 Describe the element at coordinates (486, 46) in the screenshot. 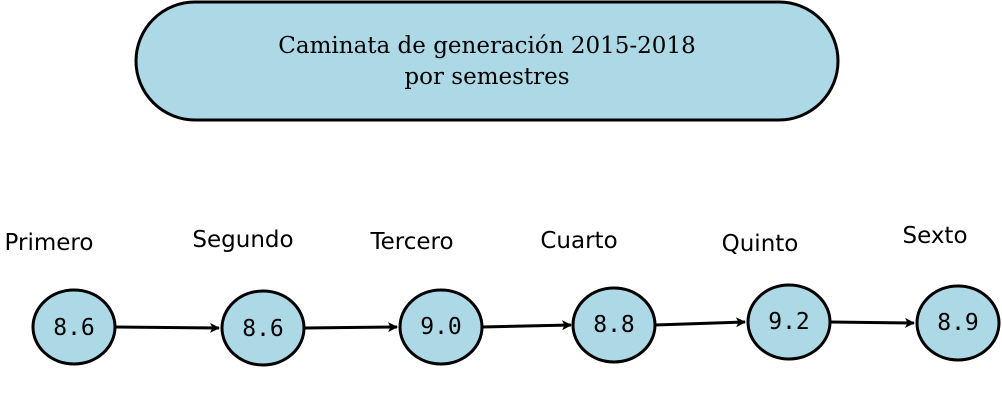

I see `title-line-1: Caminata de generación 2015-2018` at that location.